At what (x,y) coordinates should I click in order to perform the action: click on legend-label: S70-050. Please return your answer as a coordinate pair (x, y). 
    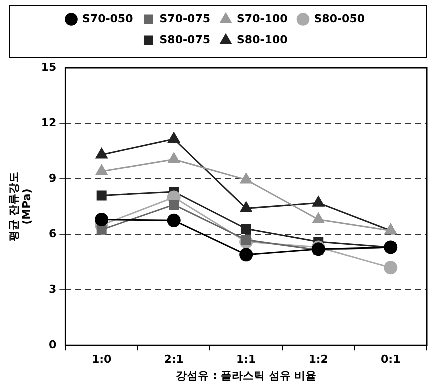
    Looking at the image, I should click on (108, 19).